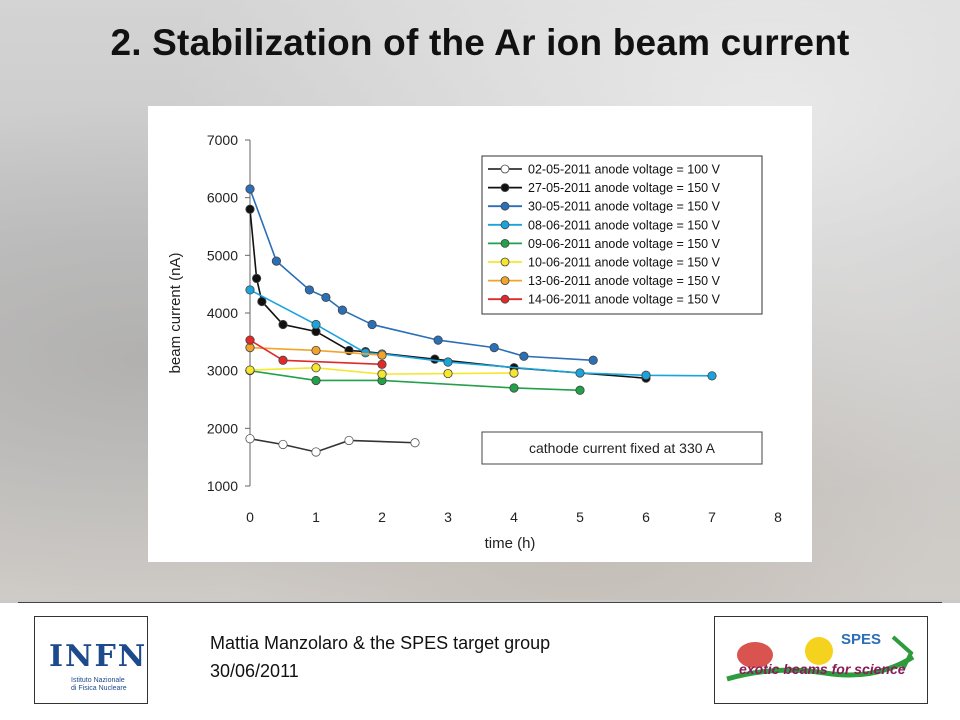  I want to click on y-tick-label: 3000, so click(222, 371).